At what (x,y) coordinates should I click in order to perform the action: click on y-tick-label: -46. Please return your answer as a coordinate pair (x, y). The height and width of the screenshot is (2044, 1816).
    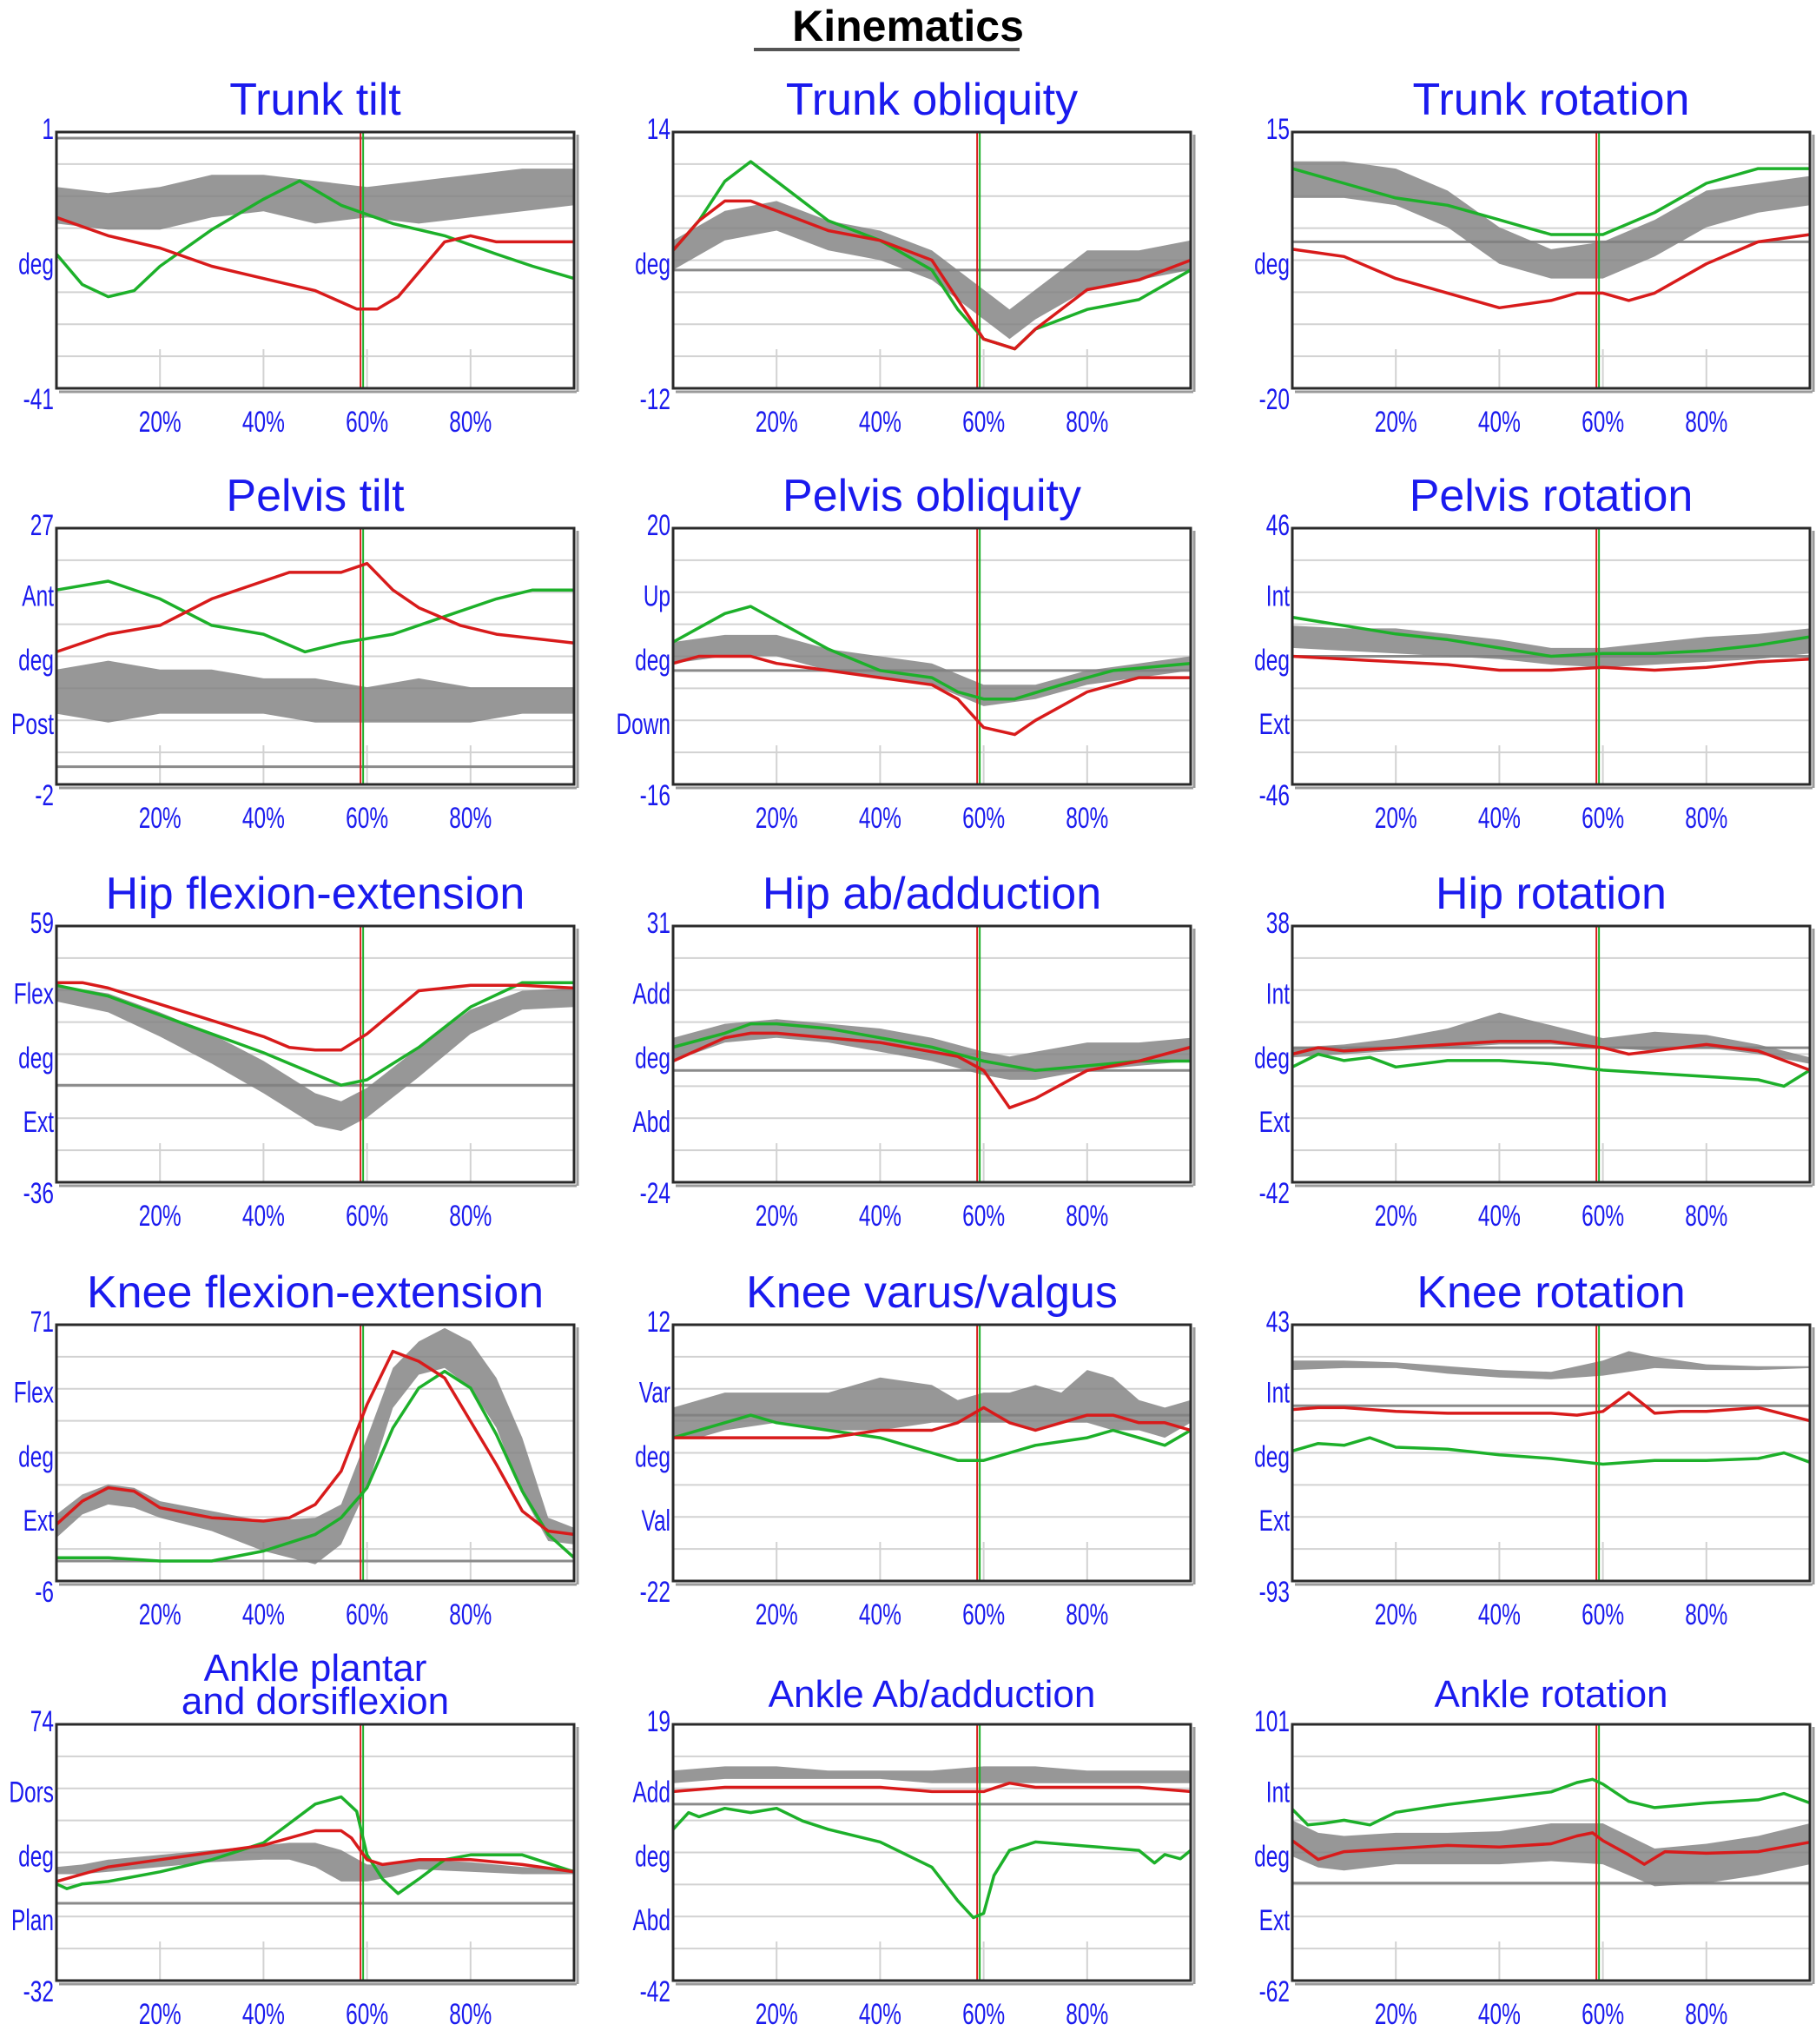
    Looking at the image, I should click on (1274, 795).